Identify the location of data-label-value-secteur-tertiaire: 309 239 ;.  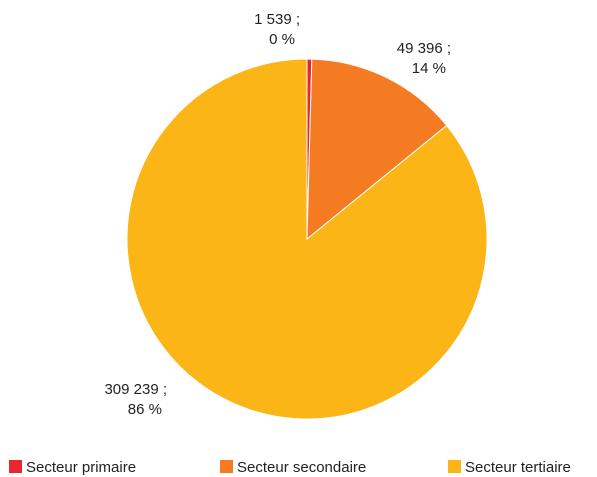
(135, 389).